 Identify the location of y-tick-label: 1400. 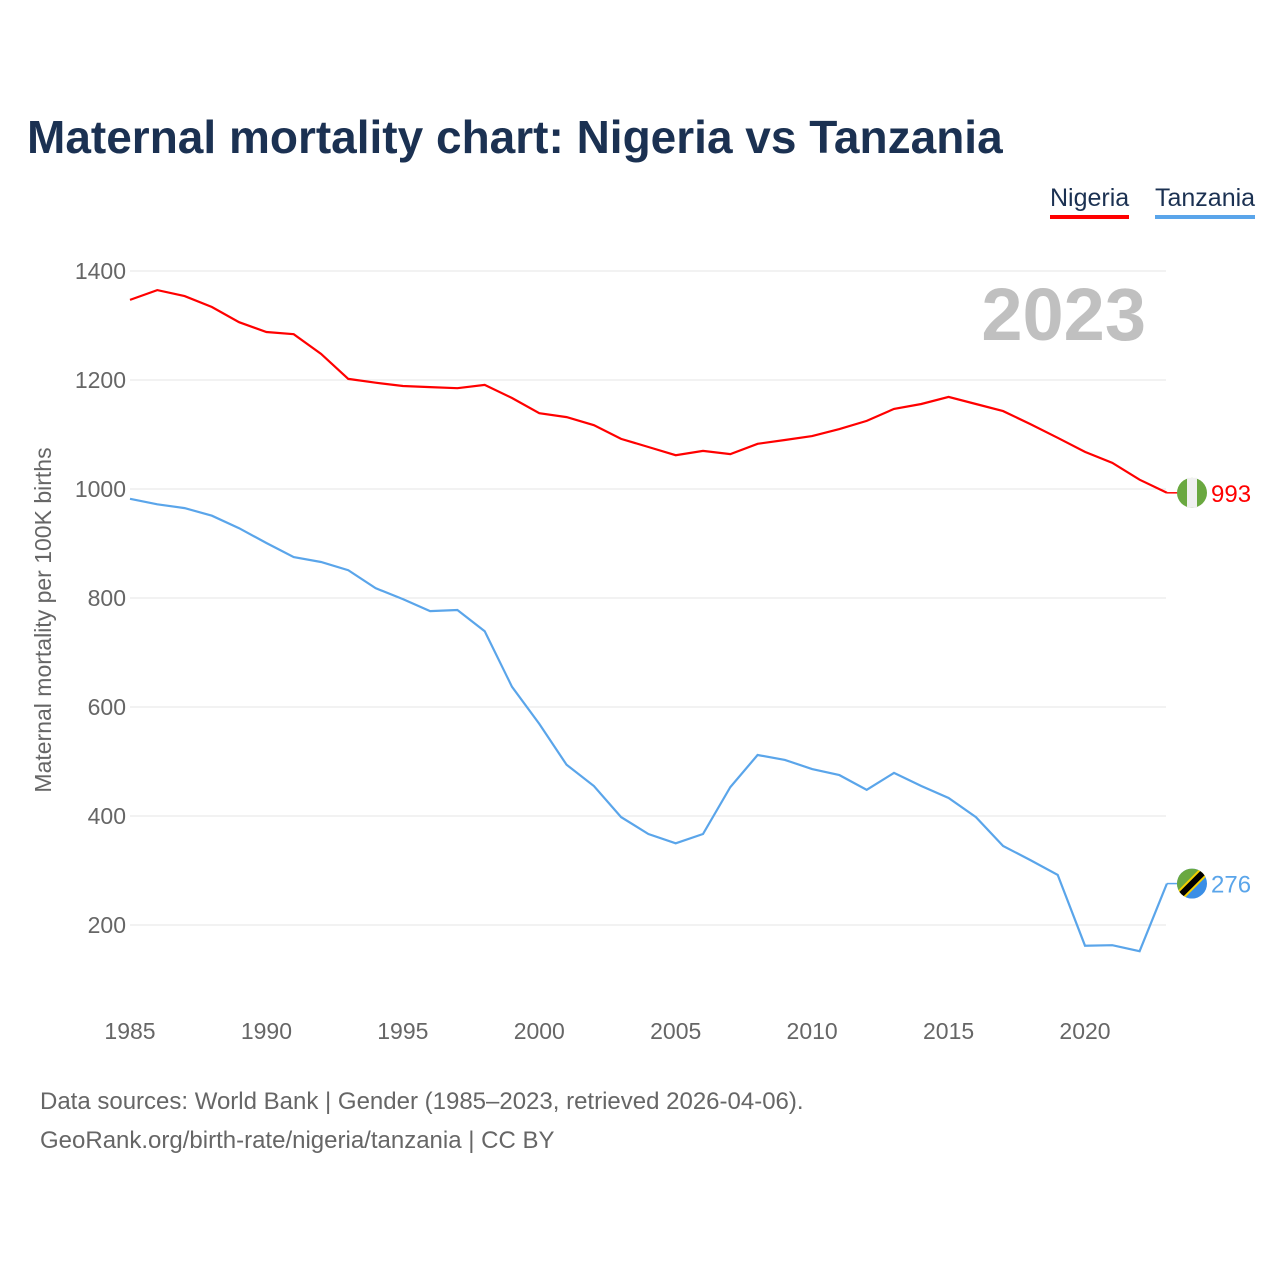
(100, 271).